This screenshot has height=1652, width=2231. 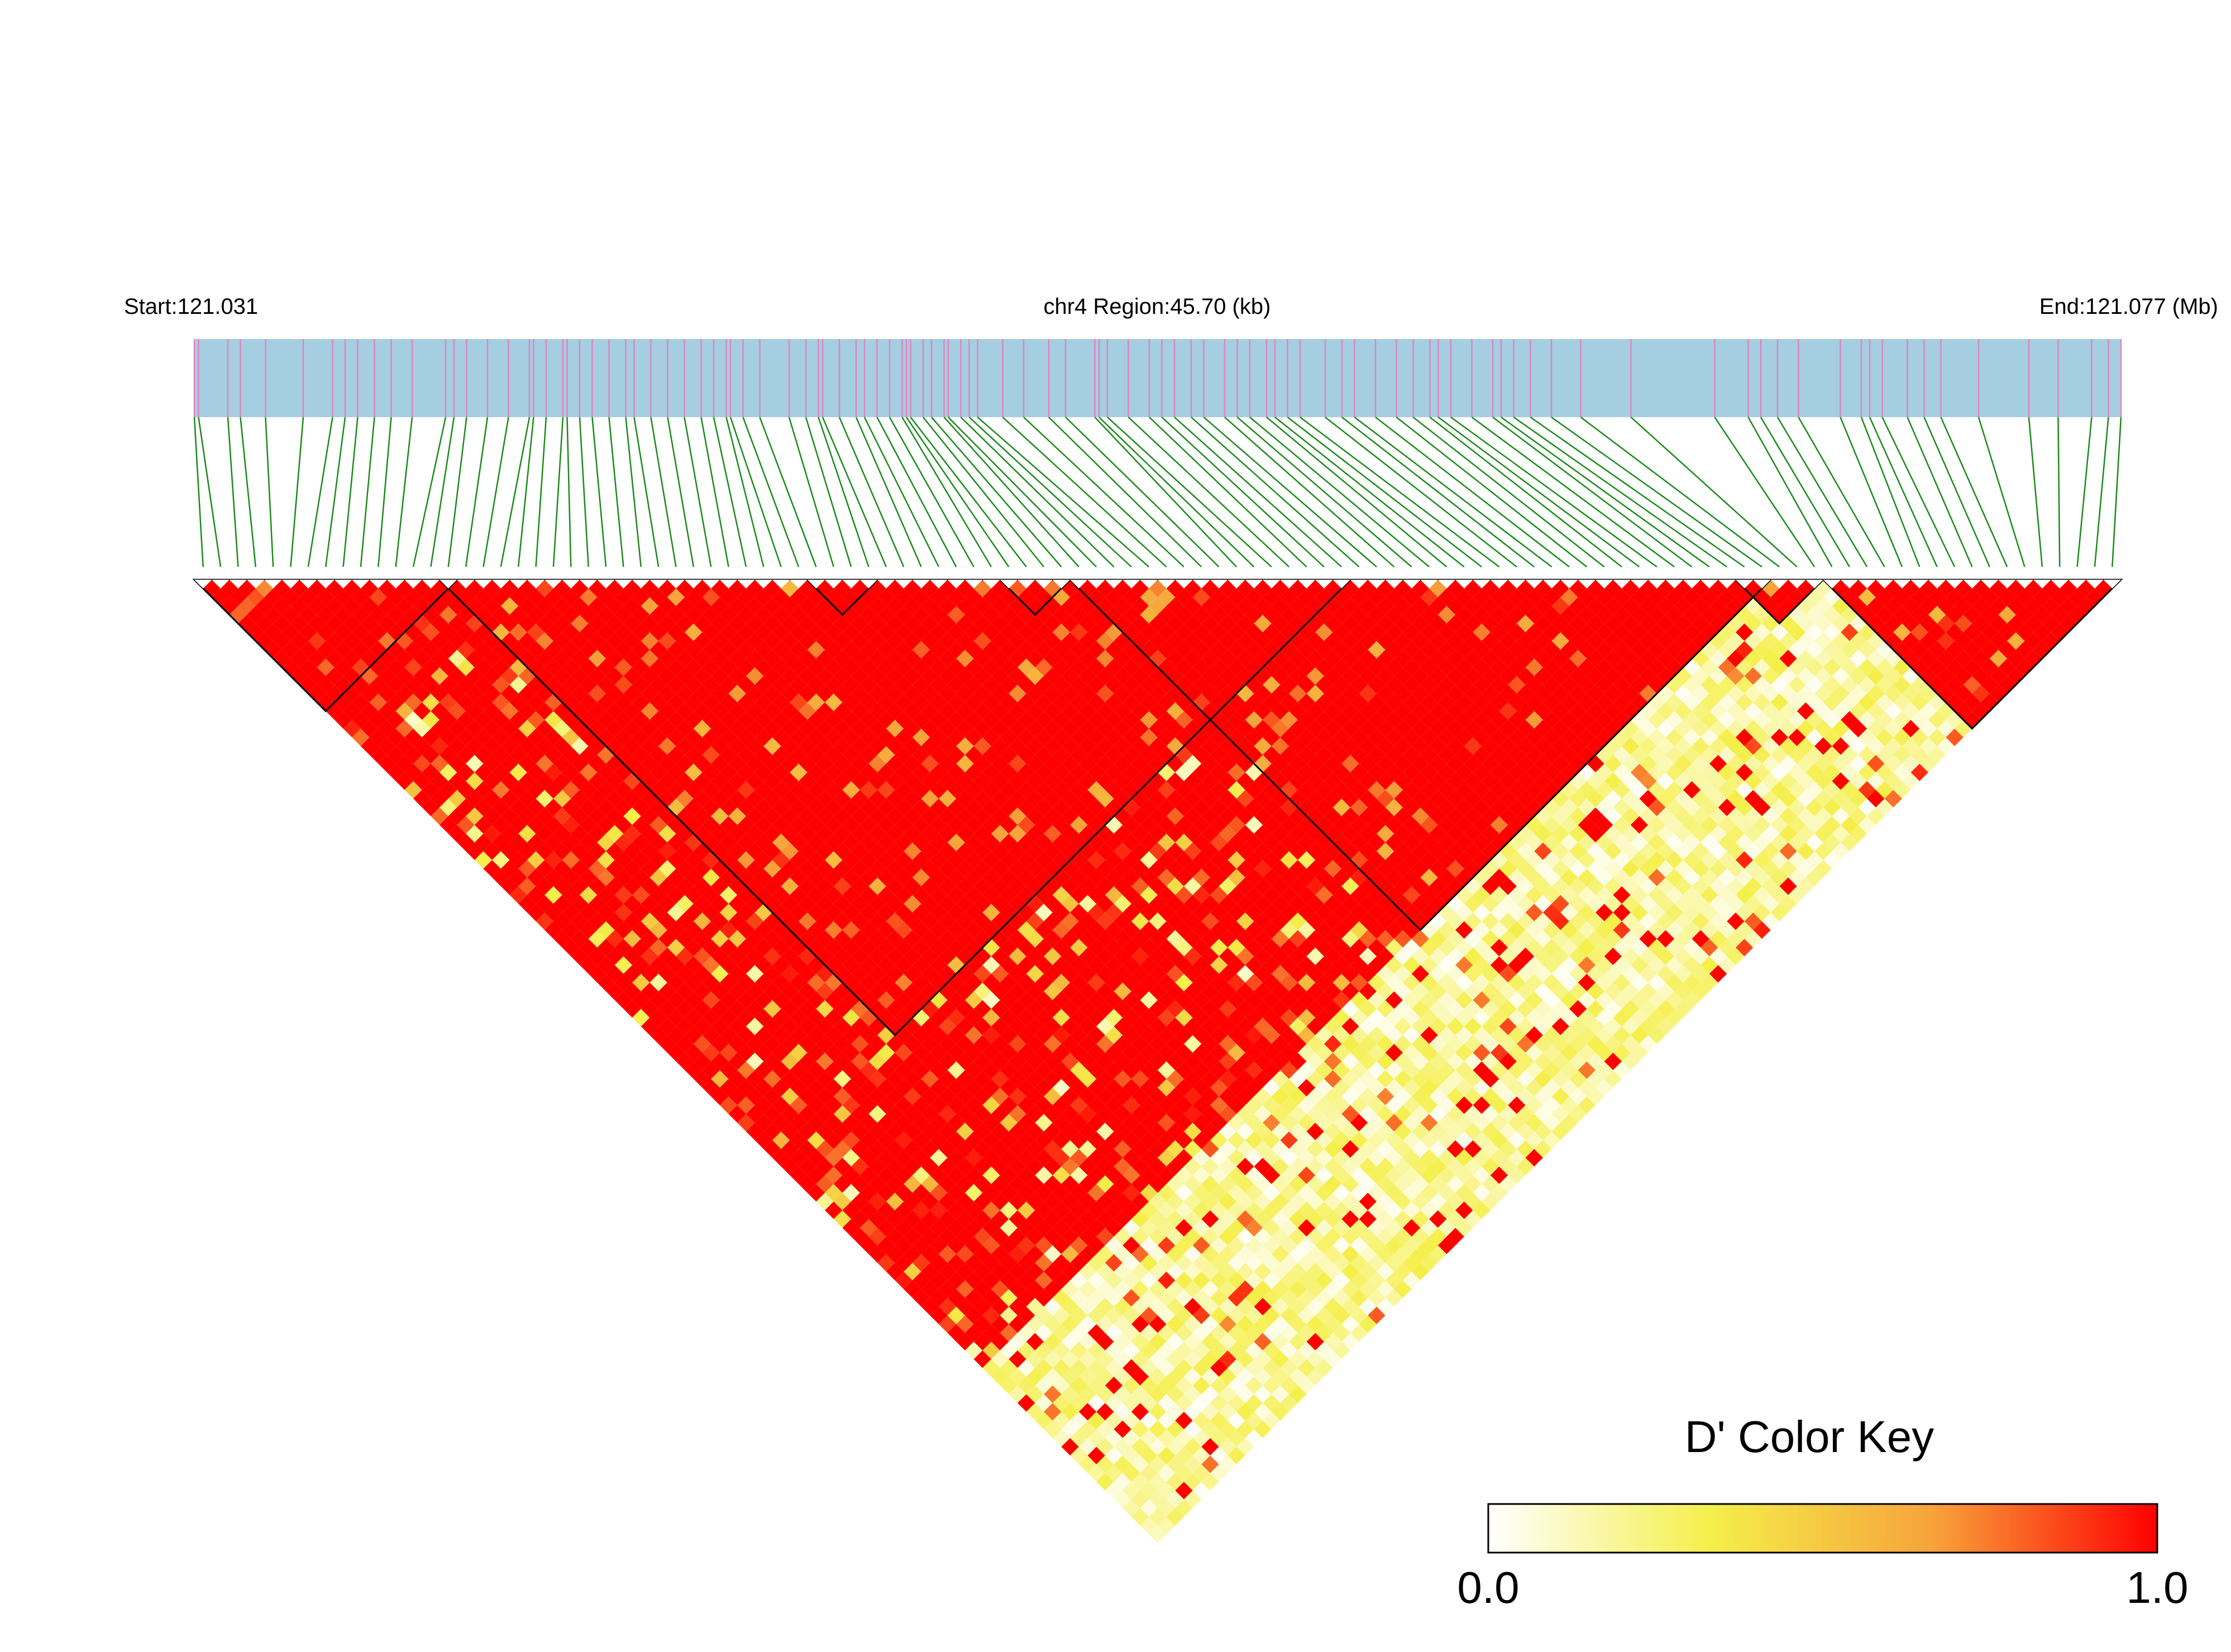 I want to click on snp-position-track, so click(x=1157, y=378).